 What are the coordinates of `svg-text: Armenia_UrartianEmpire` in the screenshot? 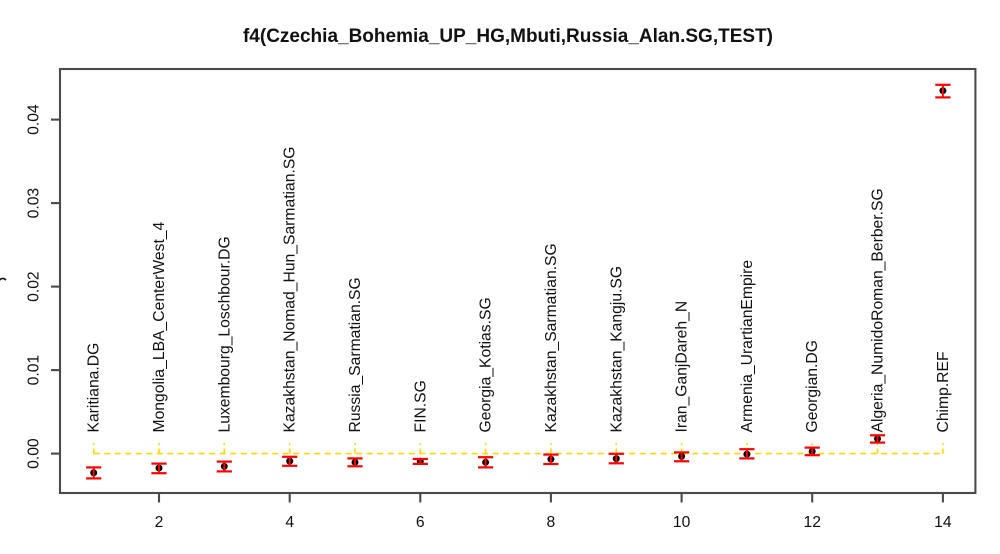 It's located at (747, 346).